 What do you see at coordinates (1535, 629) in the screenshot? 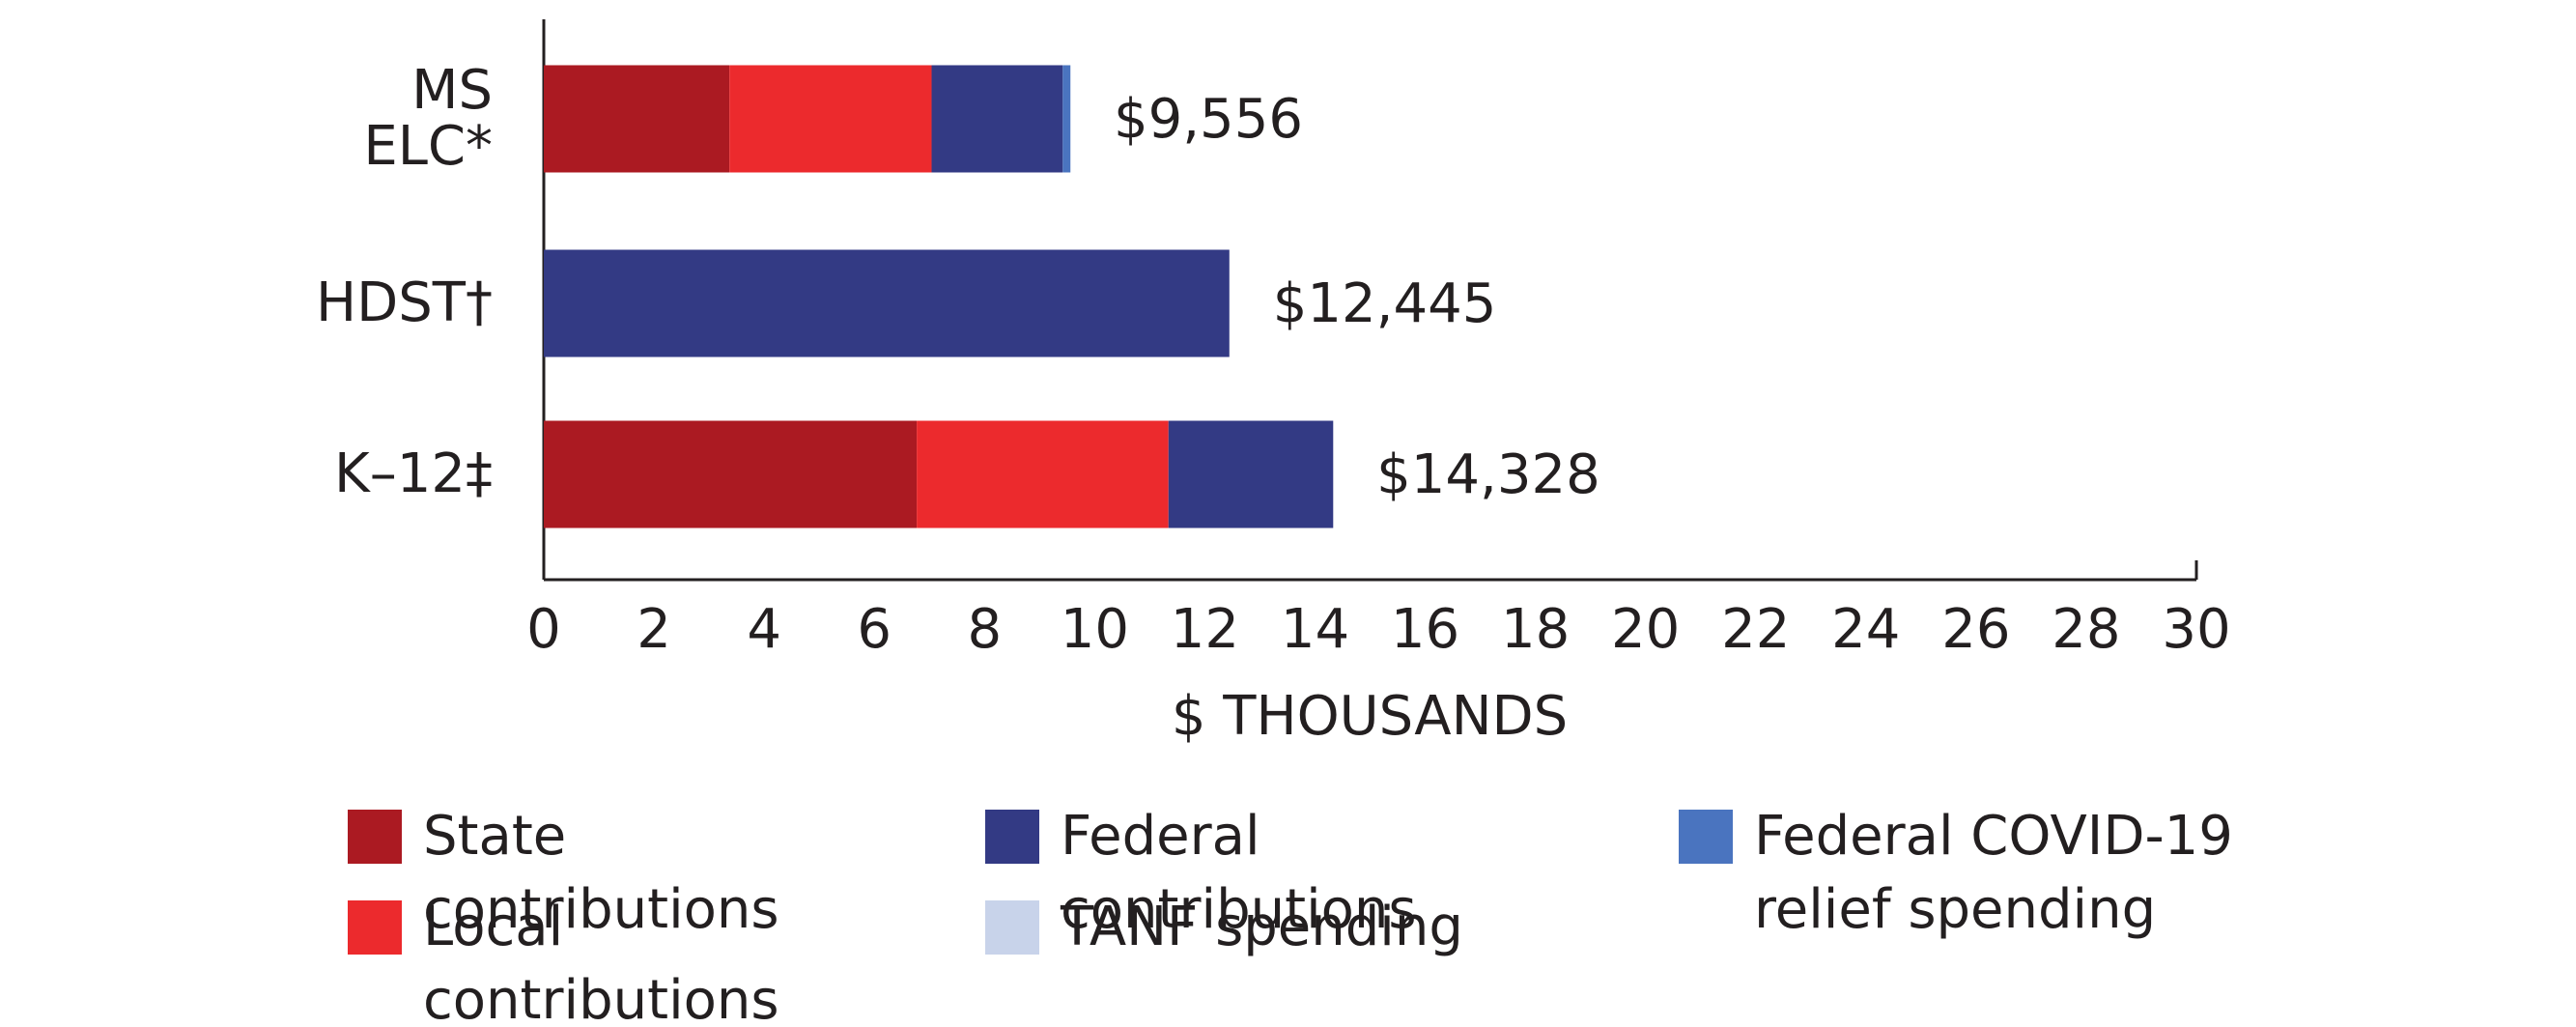
I see `x-tick-label: 18` at bounding box center [1535, 629].